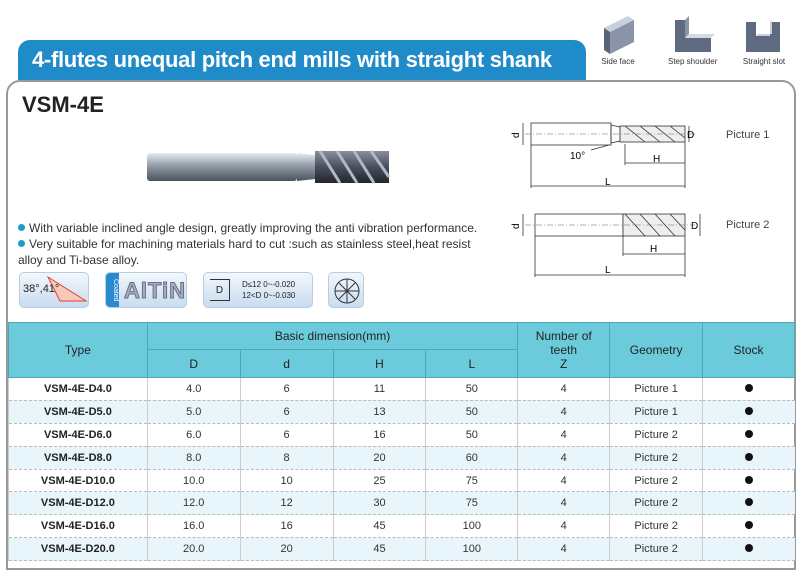 This screenshot has height=570, width=800. Describe the element at coordinates (748, 225) in the screenshot. I see `picture-2-label: Picture 2` at that location.